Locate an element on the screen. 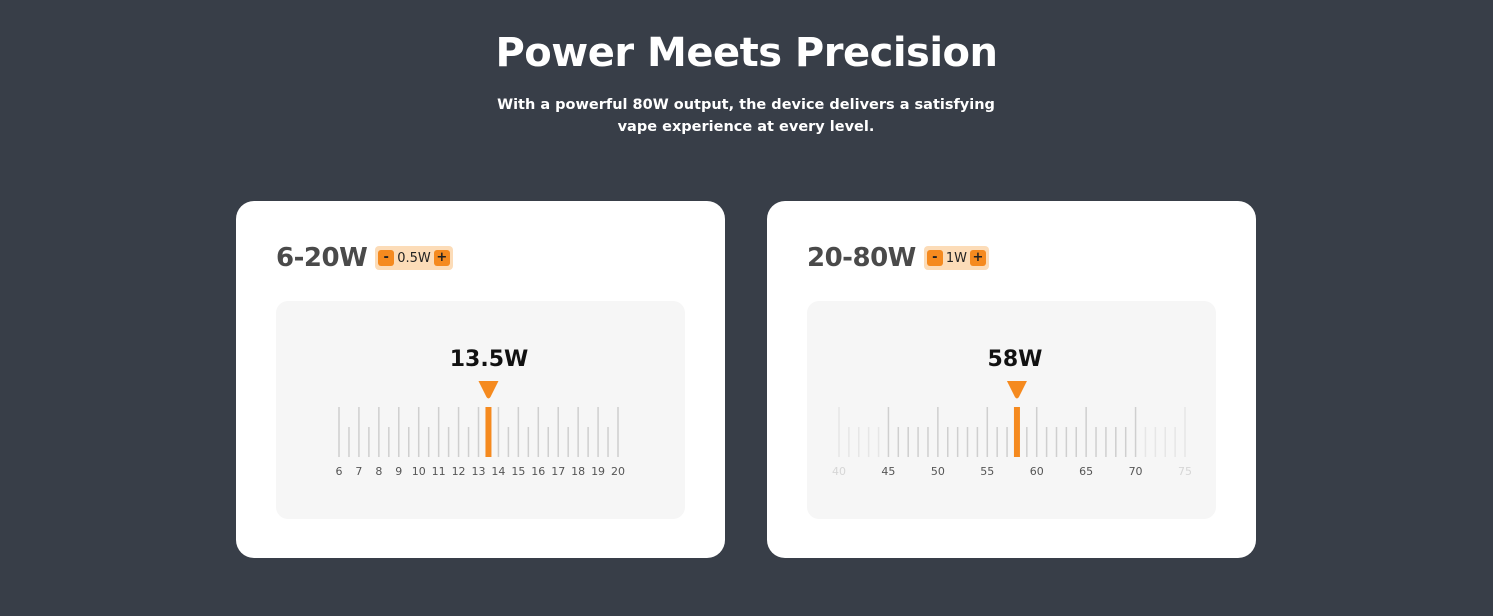 The width and height of the screenshot is (1493, 616). step-control: - 1W + is located at coordinates (956, 258).